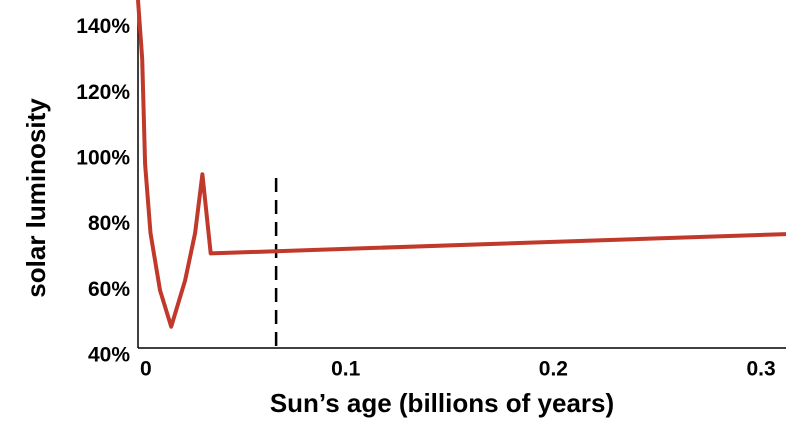  What do you see at coordinates (760, 369) in the screenshot?
I see `x-tick-label: 0.3` at bounding box center [760, 369].